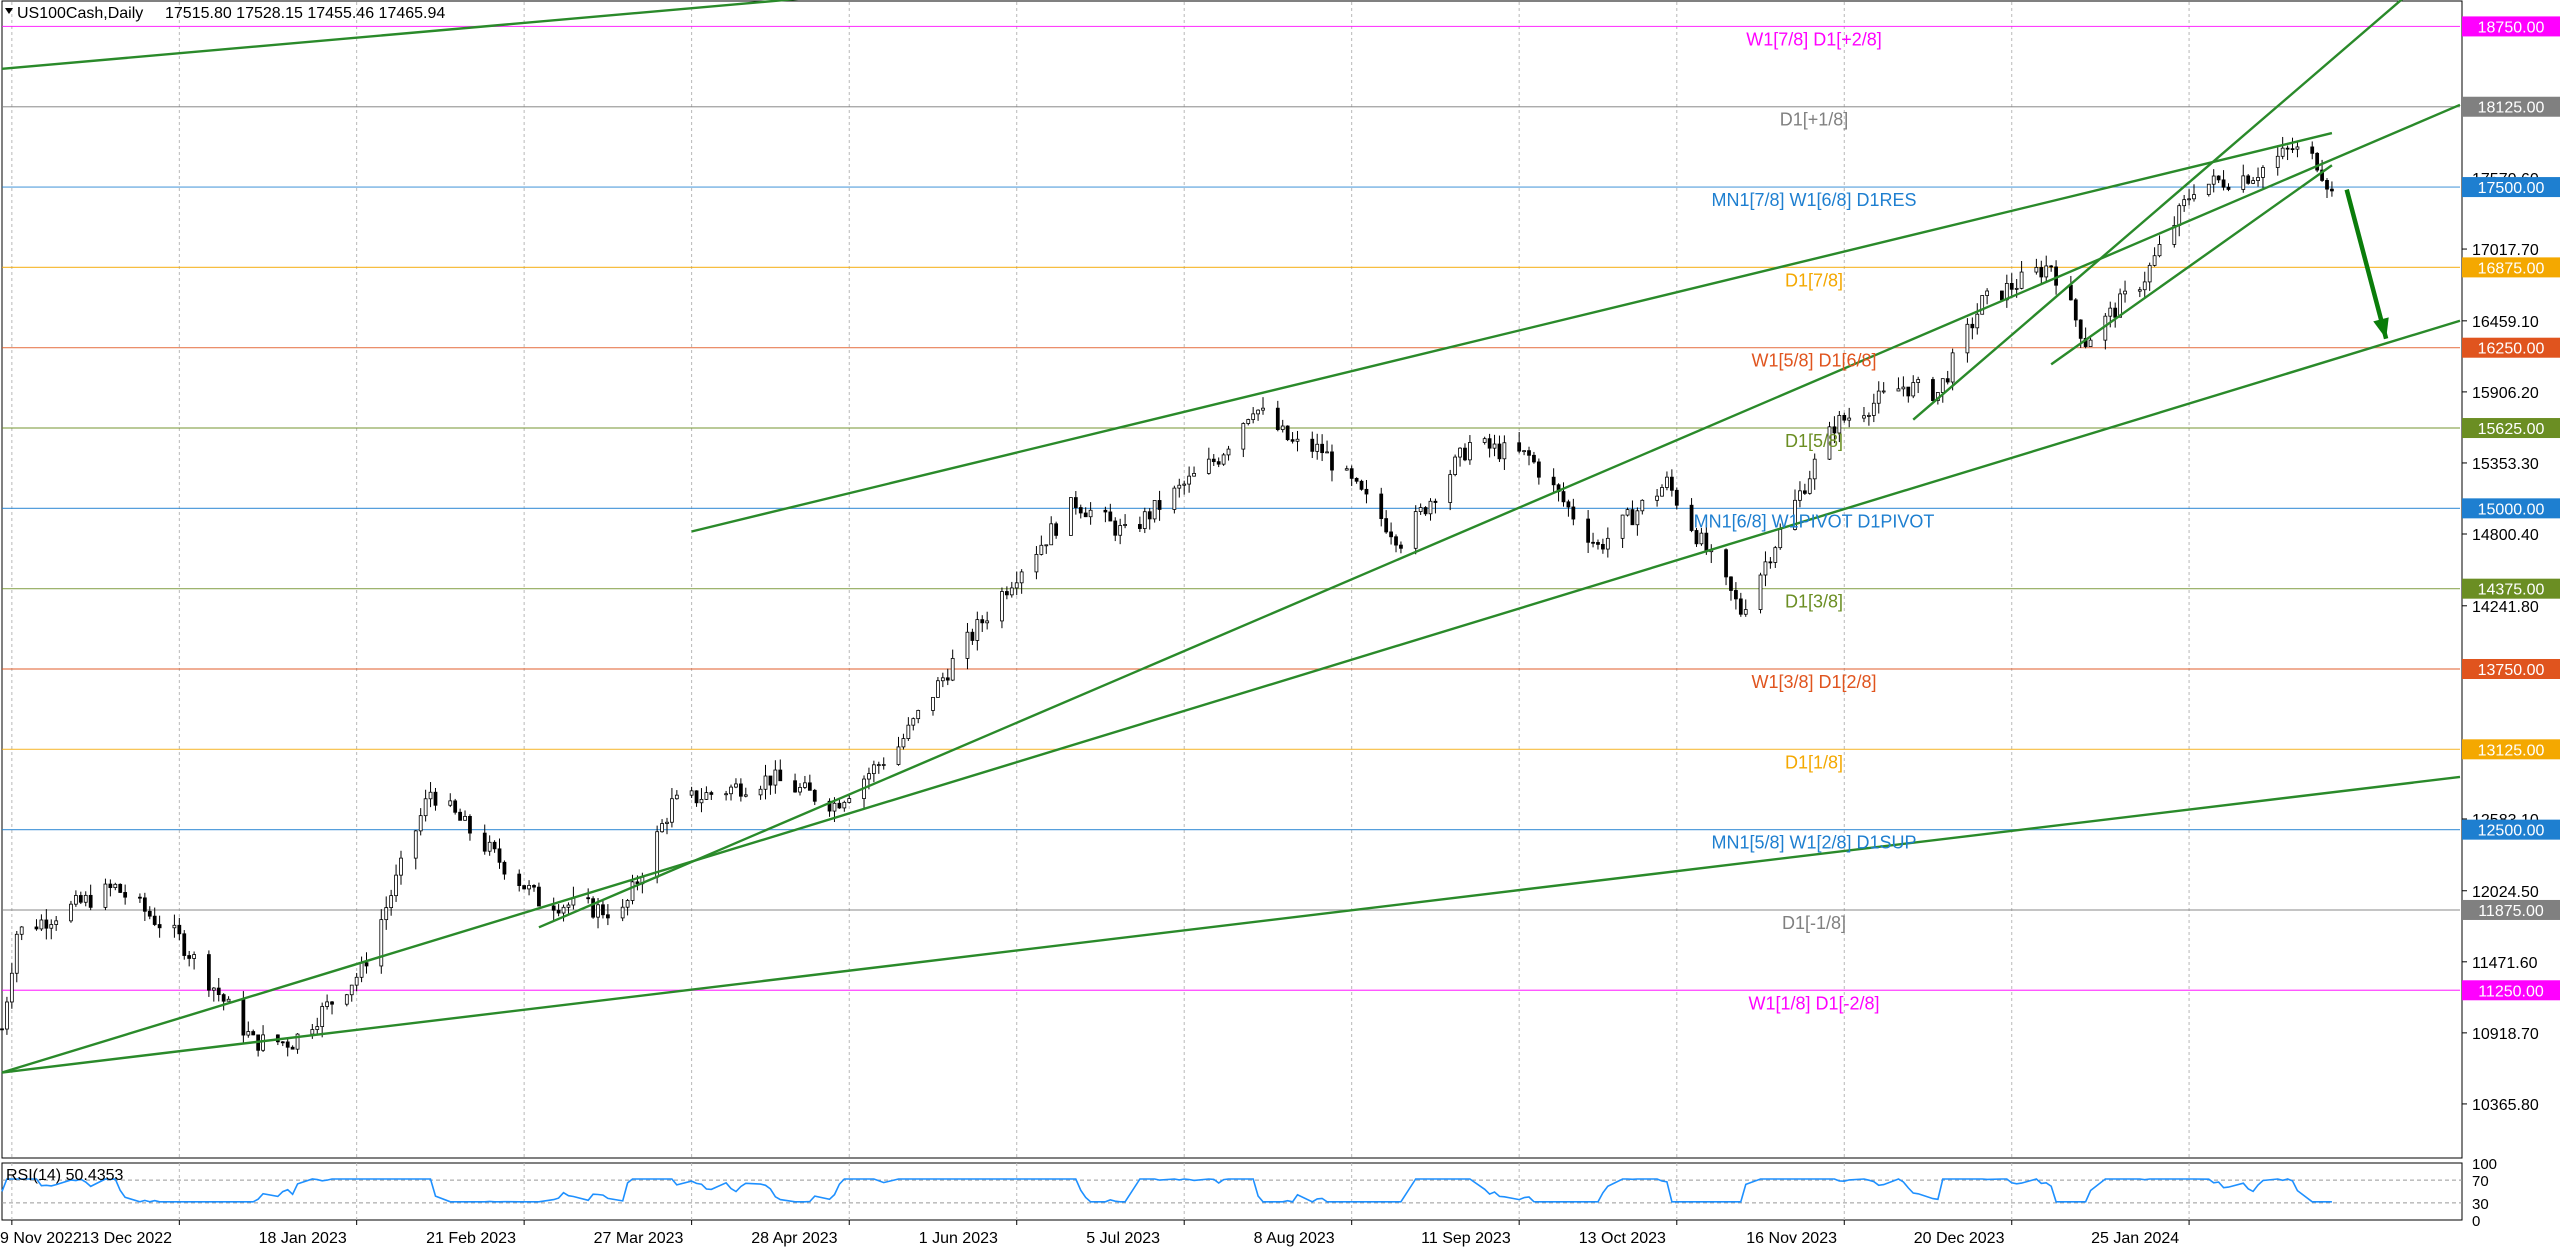  Describe the element at coordinates (1814, 39) in the screenshot. I see `murrey-level-label: W1[7/8] D1[+2/8]` at that location.